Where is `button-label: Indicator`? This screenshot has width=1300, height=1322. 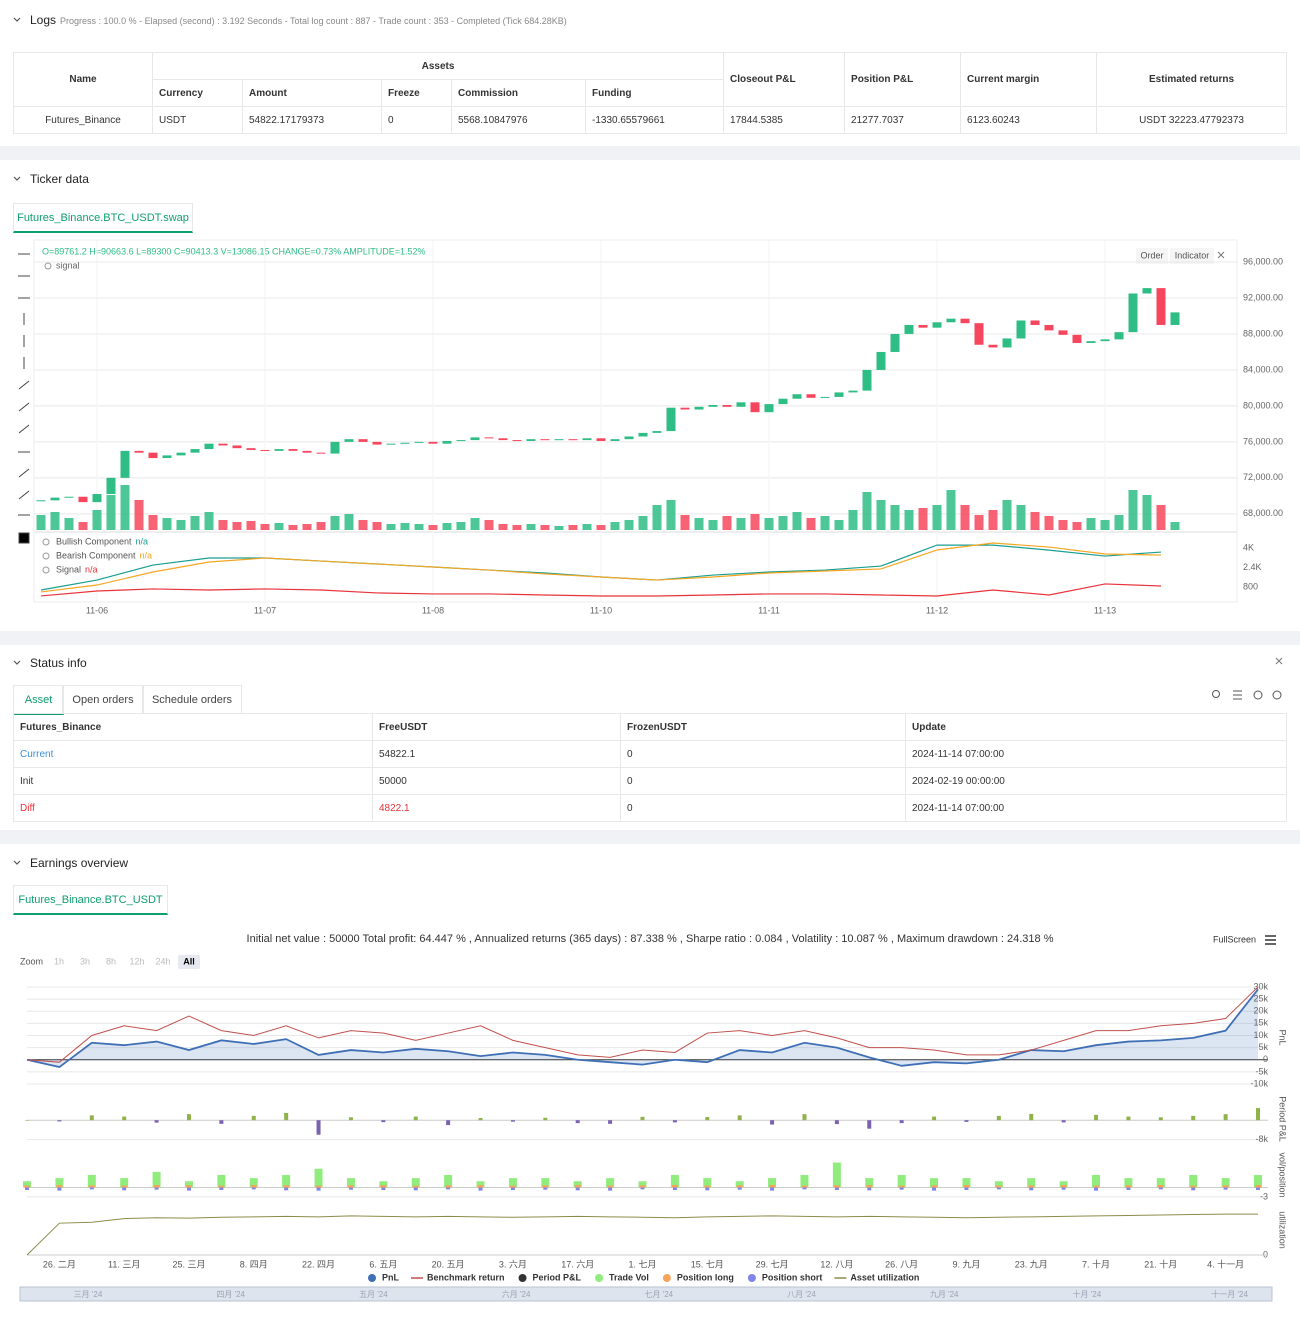
button-label: Indicator is located at coordinates (1192, 255).